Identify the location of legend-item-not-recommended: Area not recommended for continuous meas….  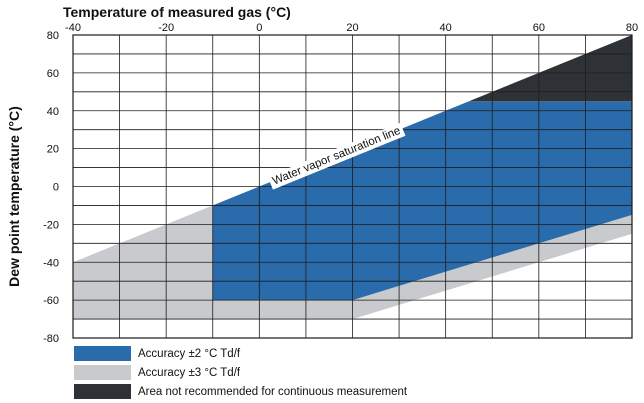
(240, 391).